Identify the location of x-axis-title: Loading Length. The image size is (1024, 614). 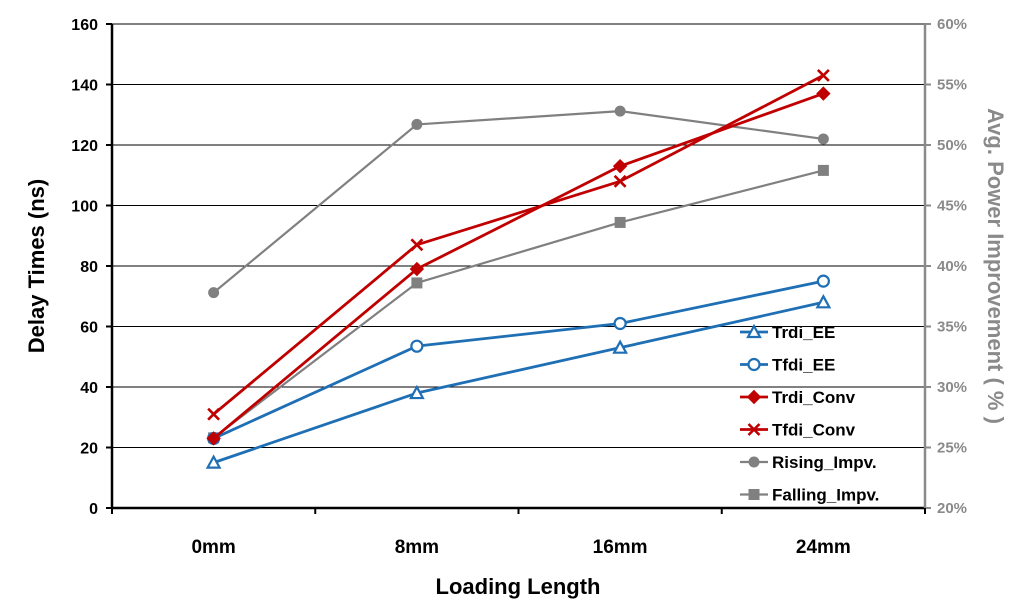
(518, 586).